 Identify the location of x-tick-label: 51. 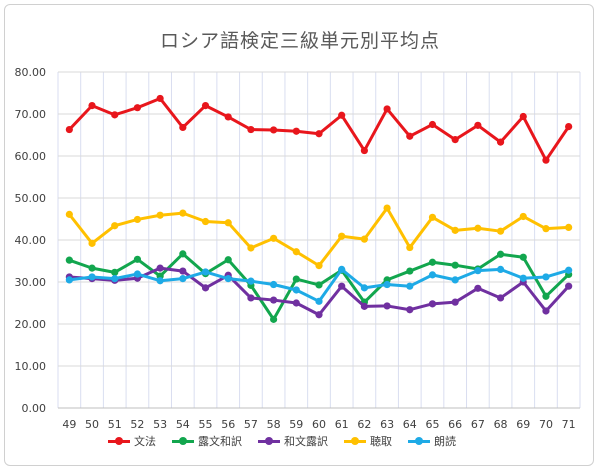
(115, 424).